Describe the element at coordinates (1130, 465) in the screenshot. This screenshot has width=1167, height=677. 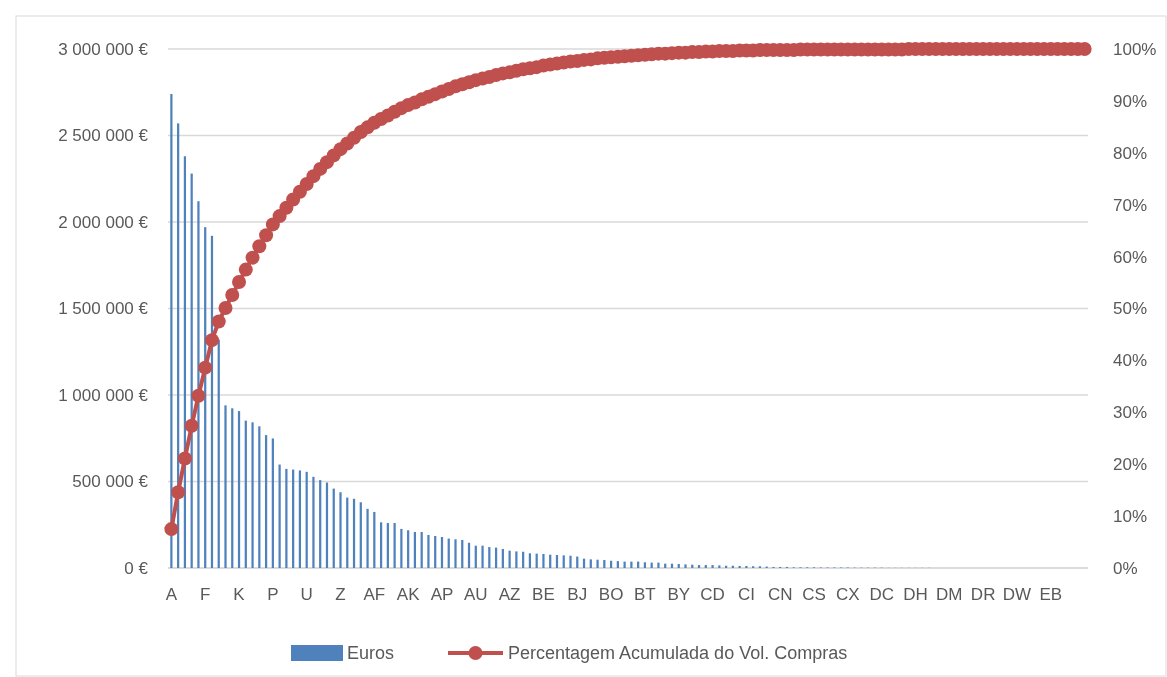
I see `y2-tick-label: 20%` at that location.